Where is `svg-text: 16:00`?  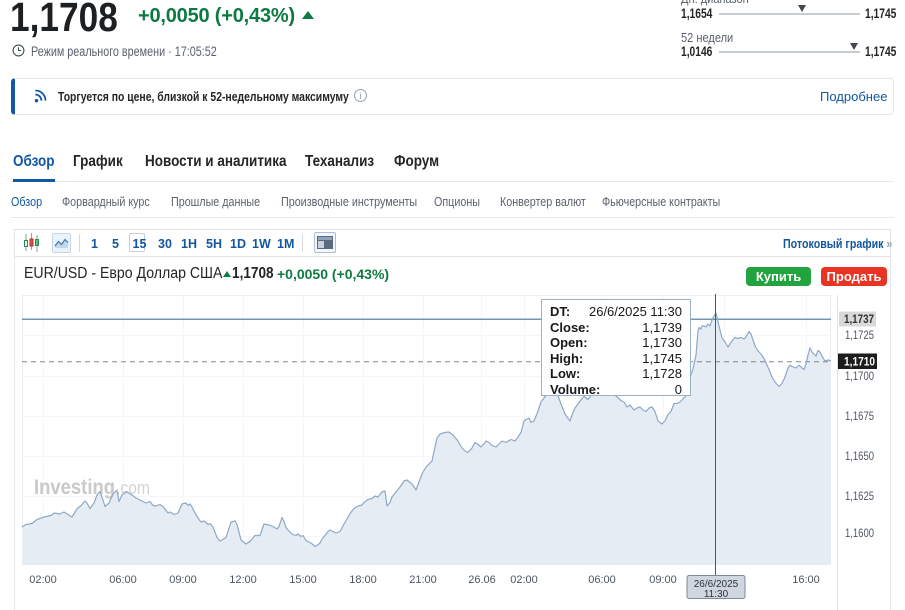 svg-text: 16:00 is located at coordinates (806, 580).